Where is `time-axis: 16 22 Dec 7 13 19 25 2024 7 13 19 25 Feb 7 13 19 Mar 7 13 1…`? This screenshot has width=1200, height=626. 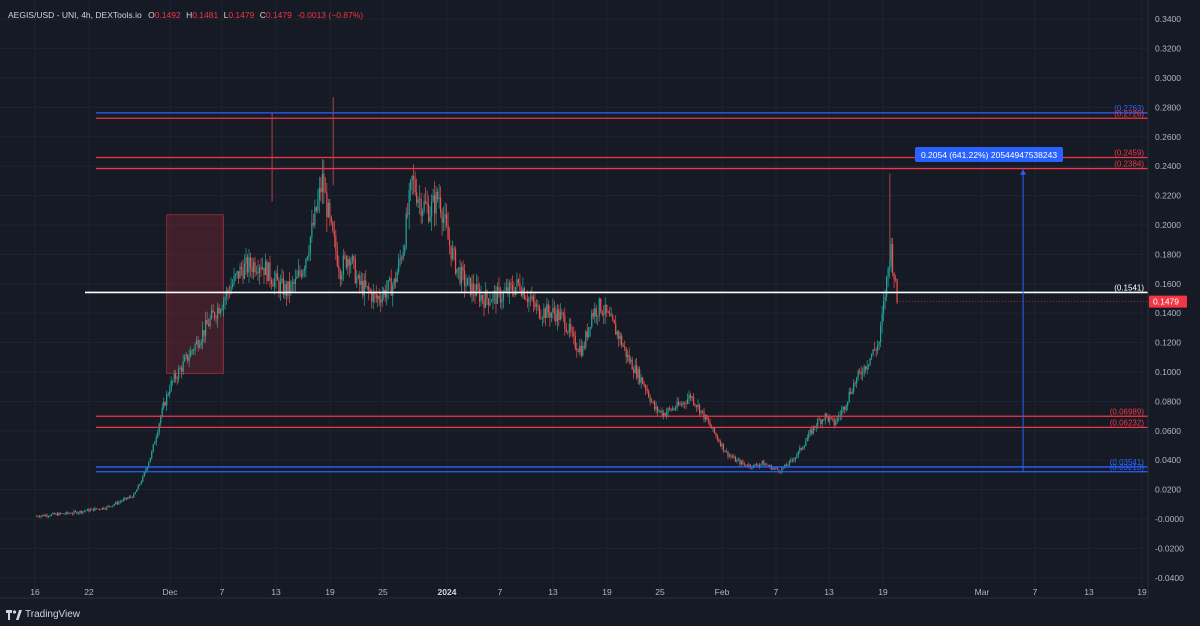
time-axis: 16 22 Dec 7 13 19 25 2024 7 13 19 25 Feb 7 13 19 Mar 7 13 1… is located at coordinates (574, 593).